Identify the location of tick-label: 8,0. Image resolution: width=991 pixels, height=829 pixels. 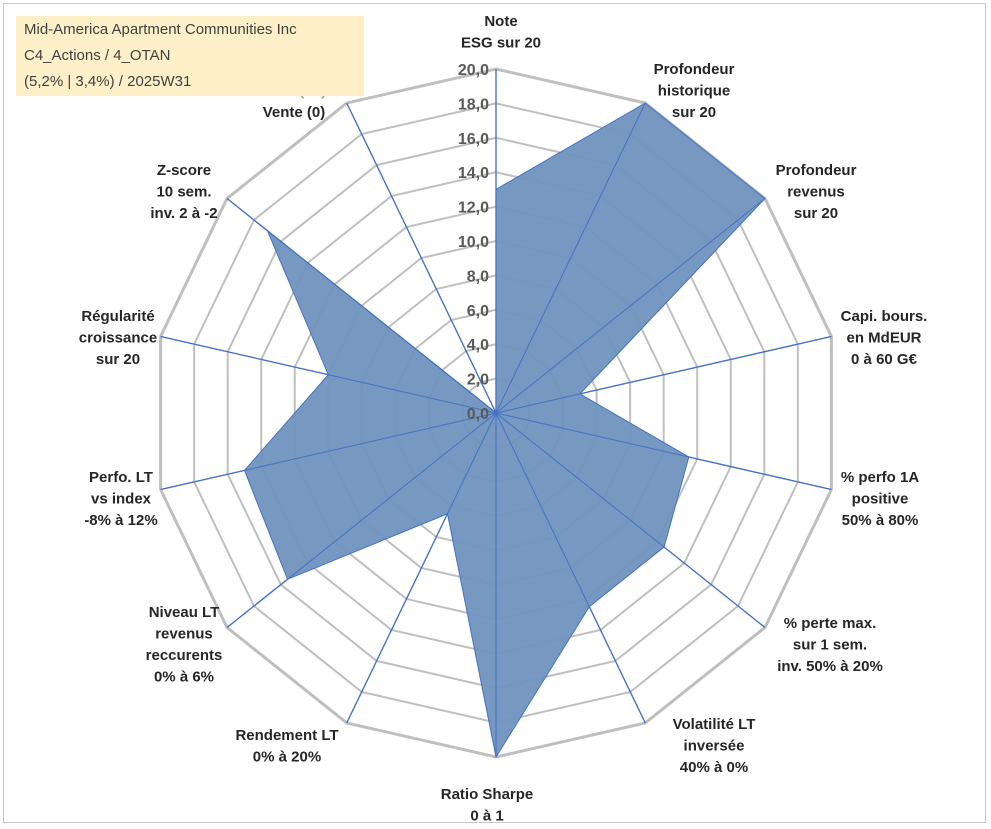
(478, 276).